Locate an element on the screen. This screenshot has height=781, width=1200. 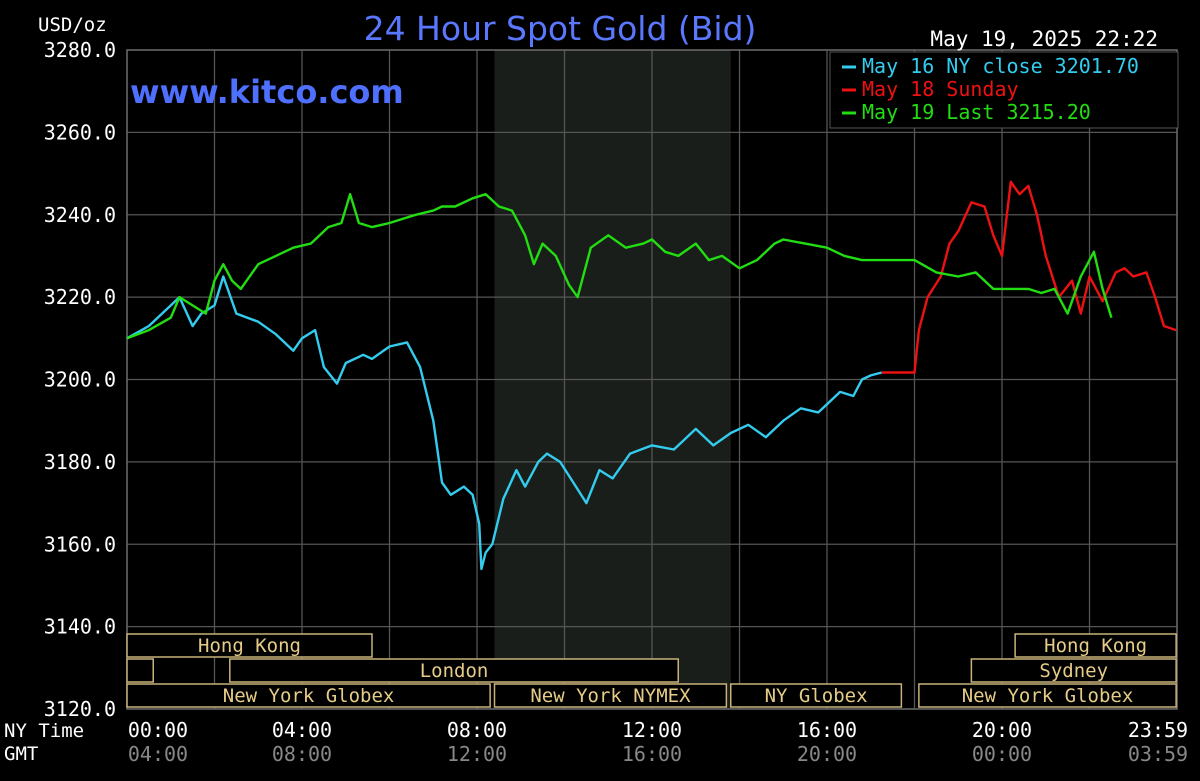
y-tick-label: 3120.0 is located at coordinates (80, 709).